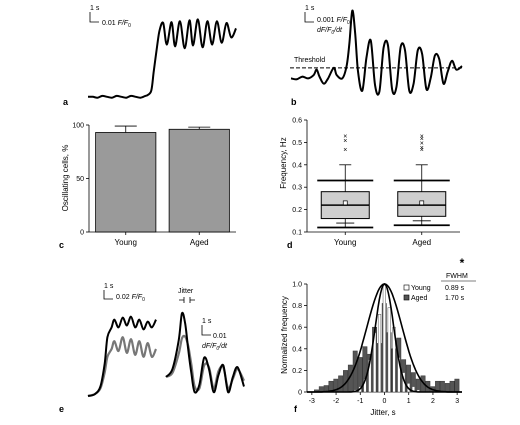 This screenshot has height=425, width=520. What do you see at coordinates (300, 393) in the screenshot?
I see `f-ytick-label: 0` at bounding box center [300, 393].